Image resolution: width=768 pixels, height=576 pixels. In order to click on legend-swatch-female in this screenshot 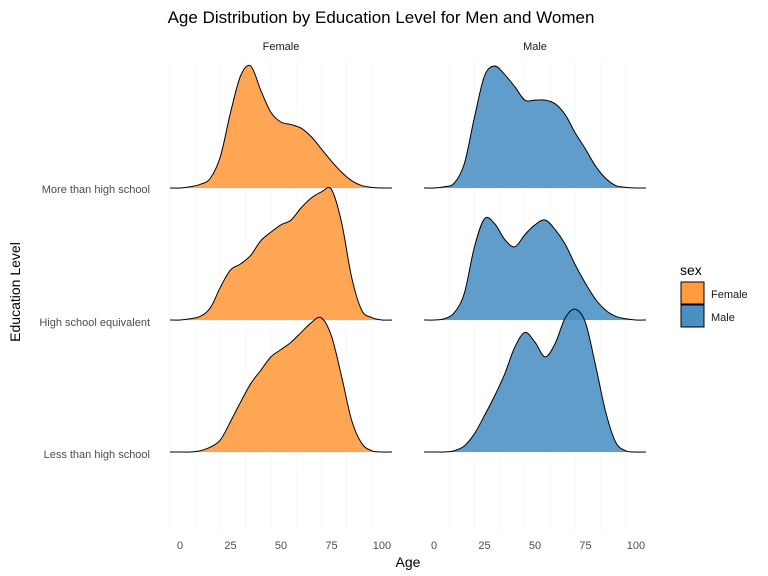, I will do `click(692, 293)`.